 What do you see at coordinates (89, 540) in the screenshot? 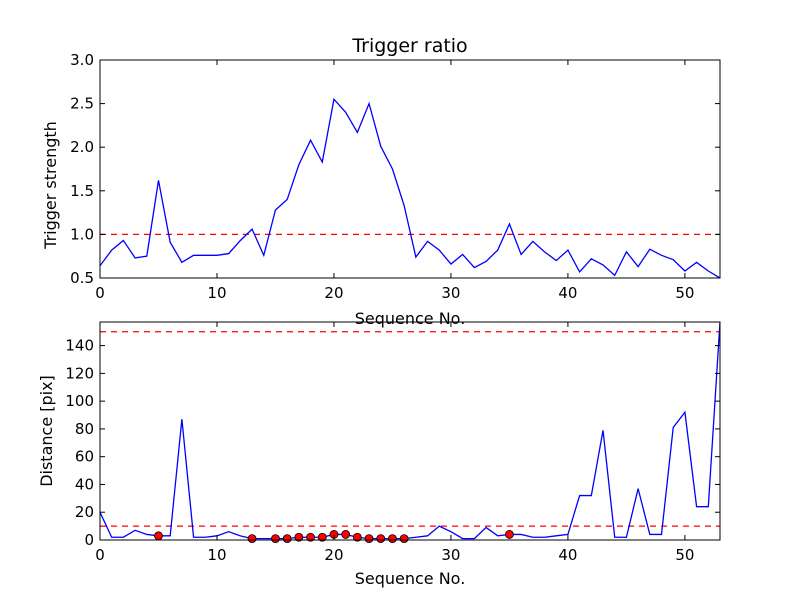
I see `y-tick-label: 0` at bounding box center [89, 540].